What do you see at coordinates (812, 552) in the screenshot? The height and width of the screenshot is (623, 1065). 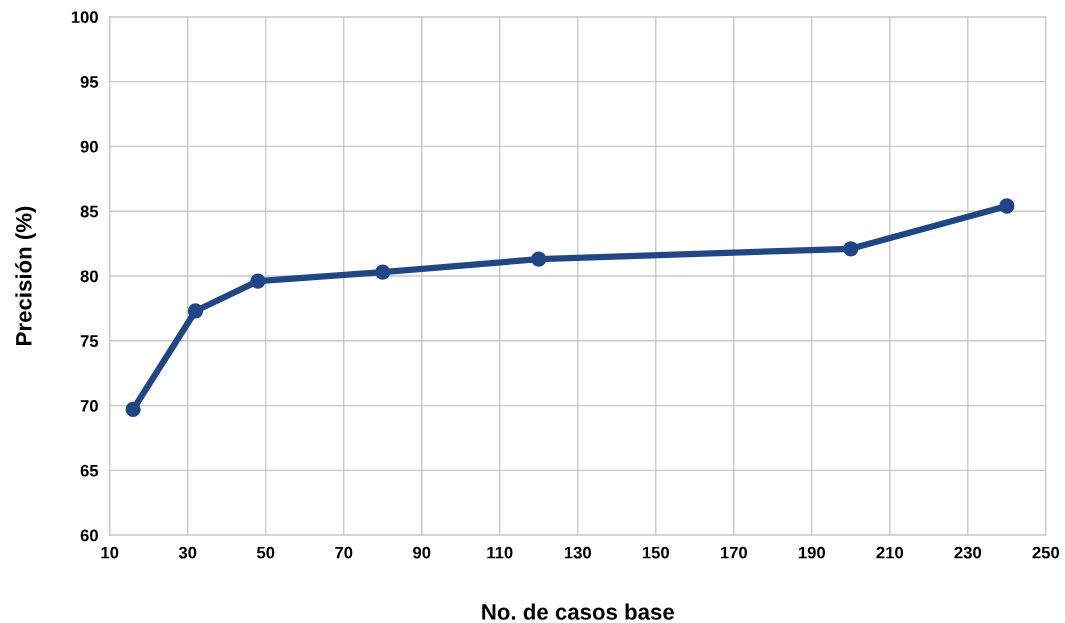 I see `x-tick-label: 190` at bounding box center [812, 552].